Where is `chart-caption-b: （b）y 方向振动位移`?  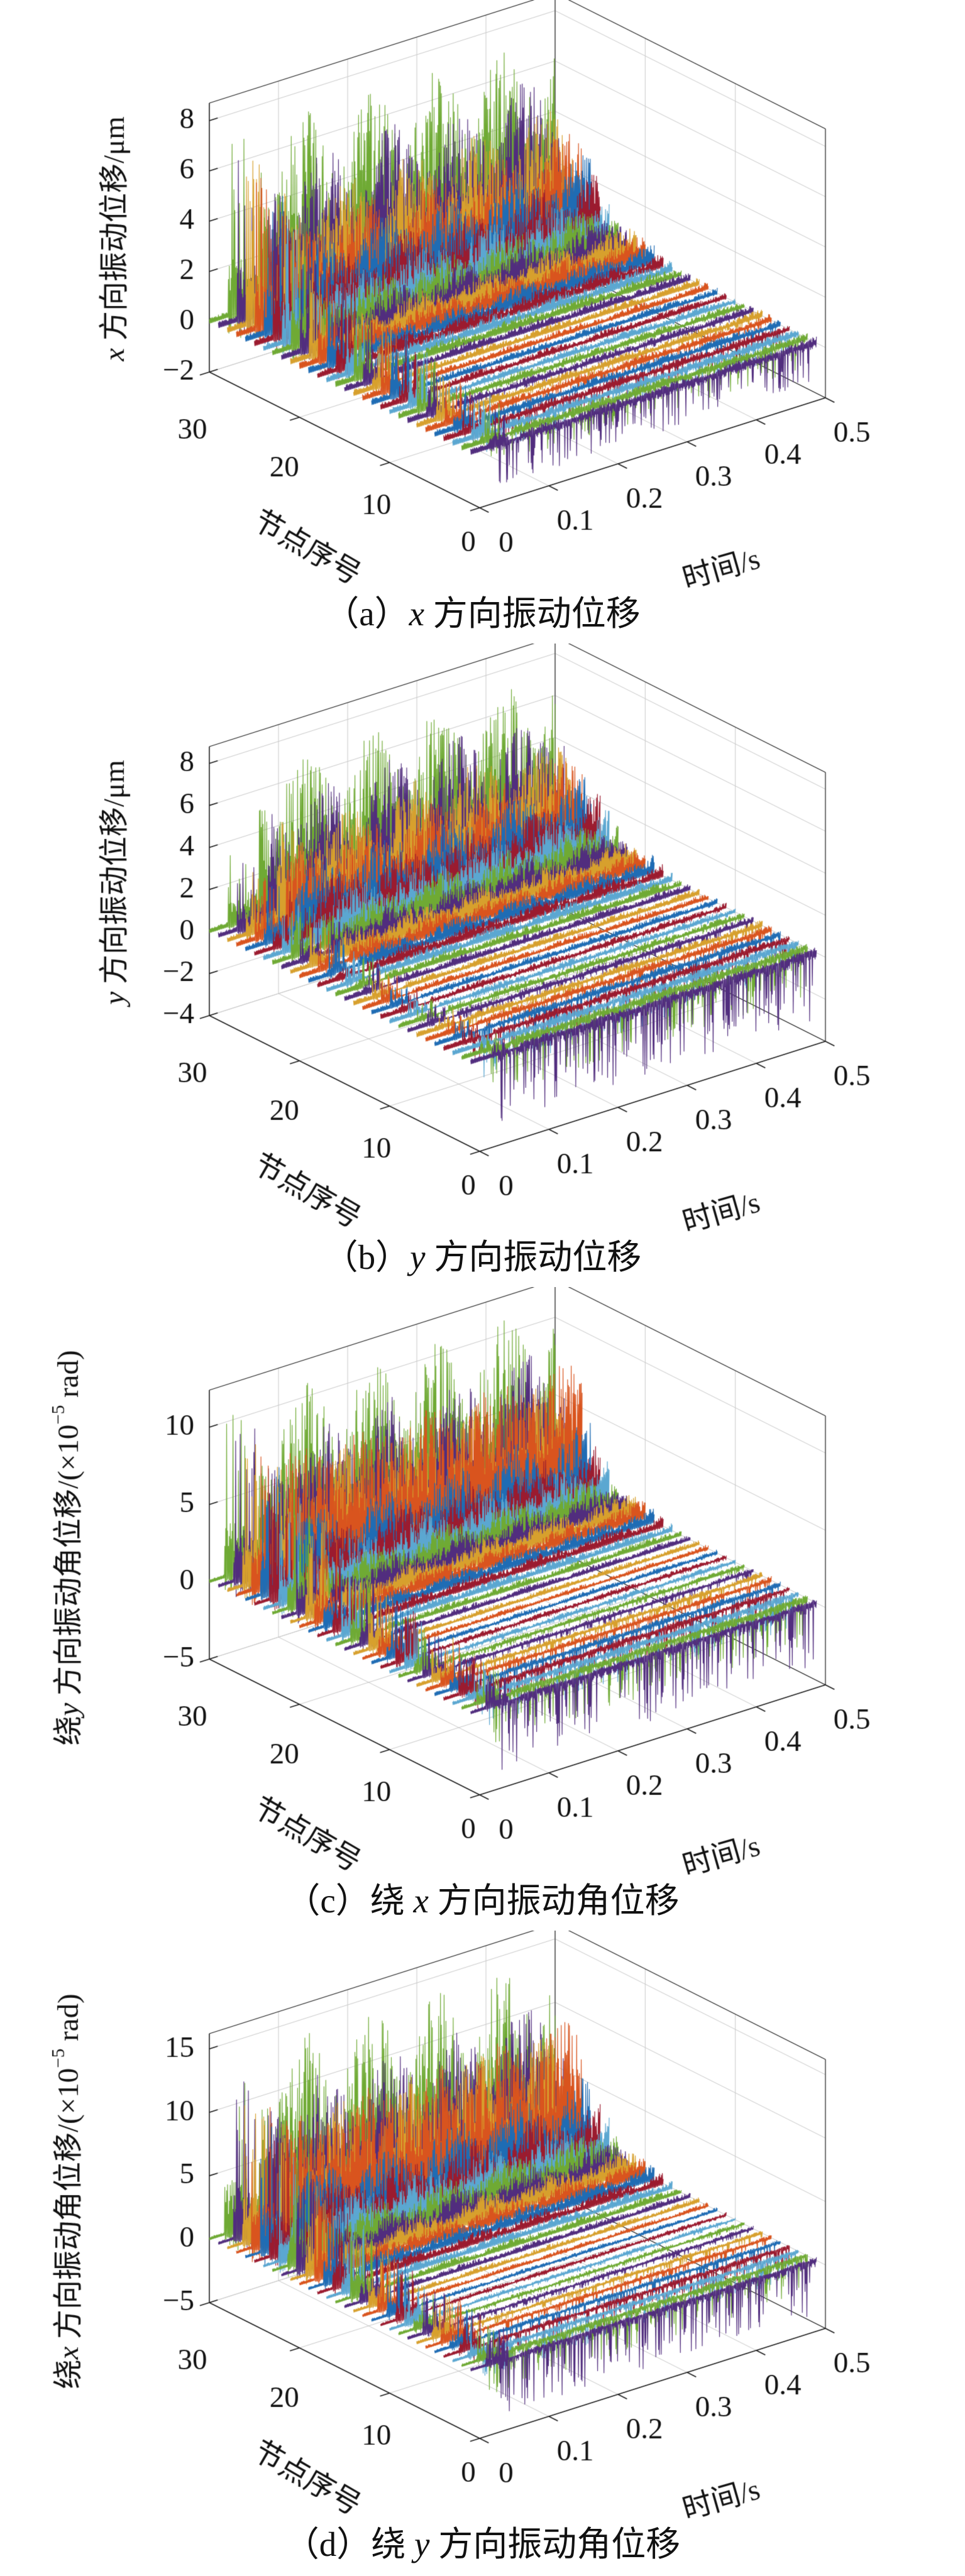
chart-caption-b: （b）y 方向振动位移 is located at coordinates (482, 1257).